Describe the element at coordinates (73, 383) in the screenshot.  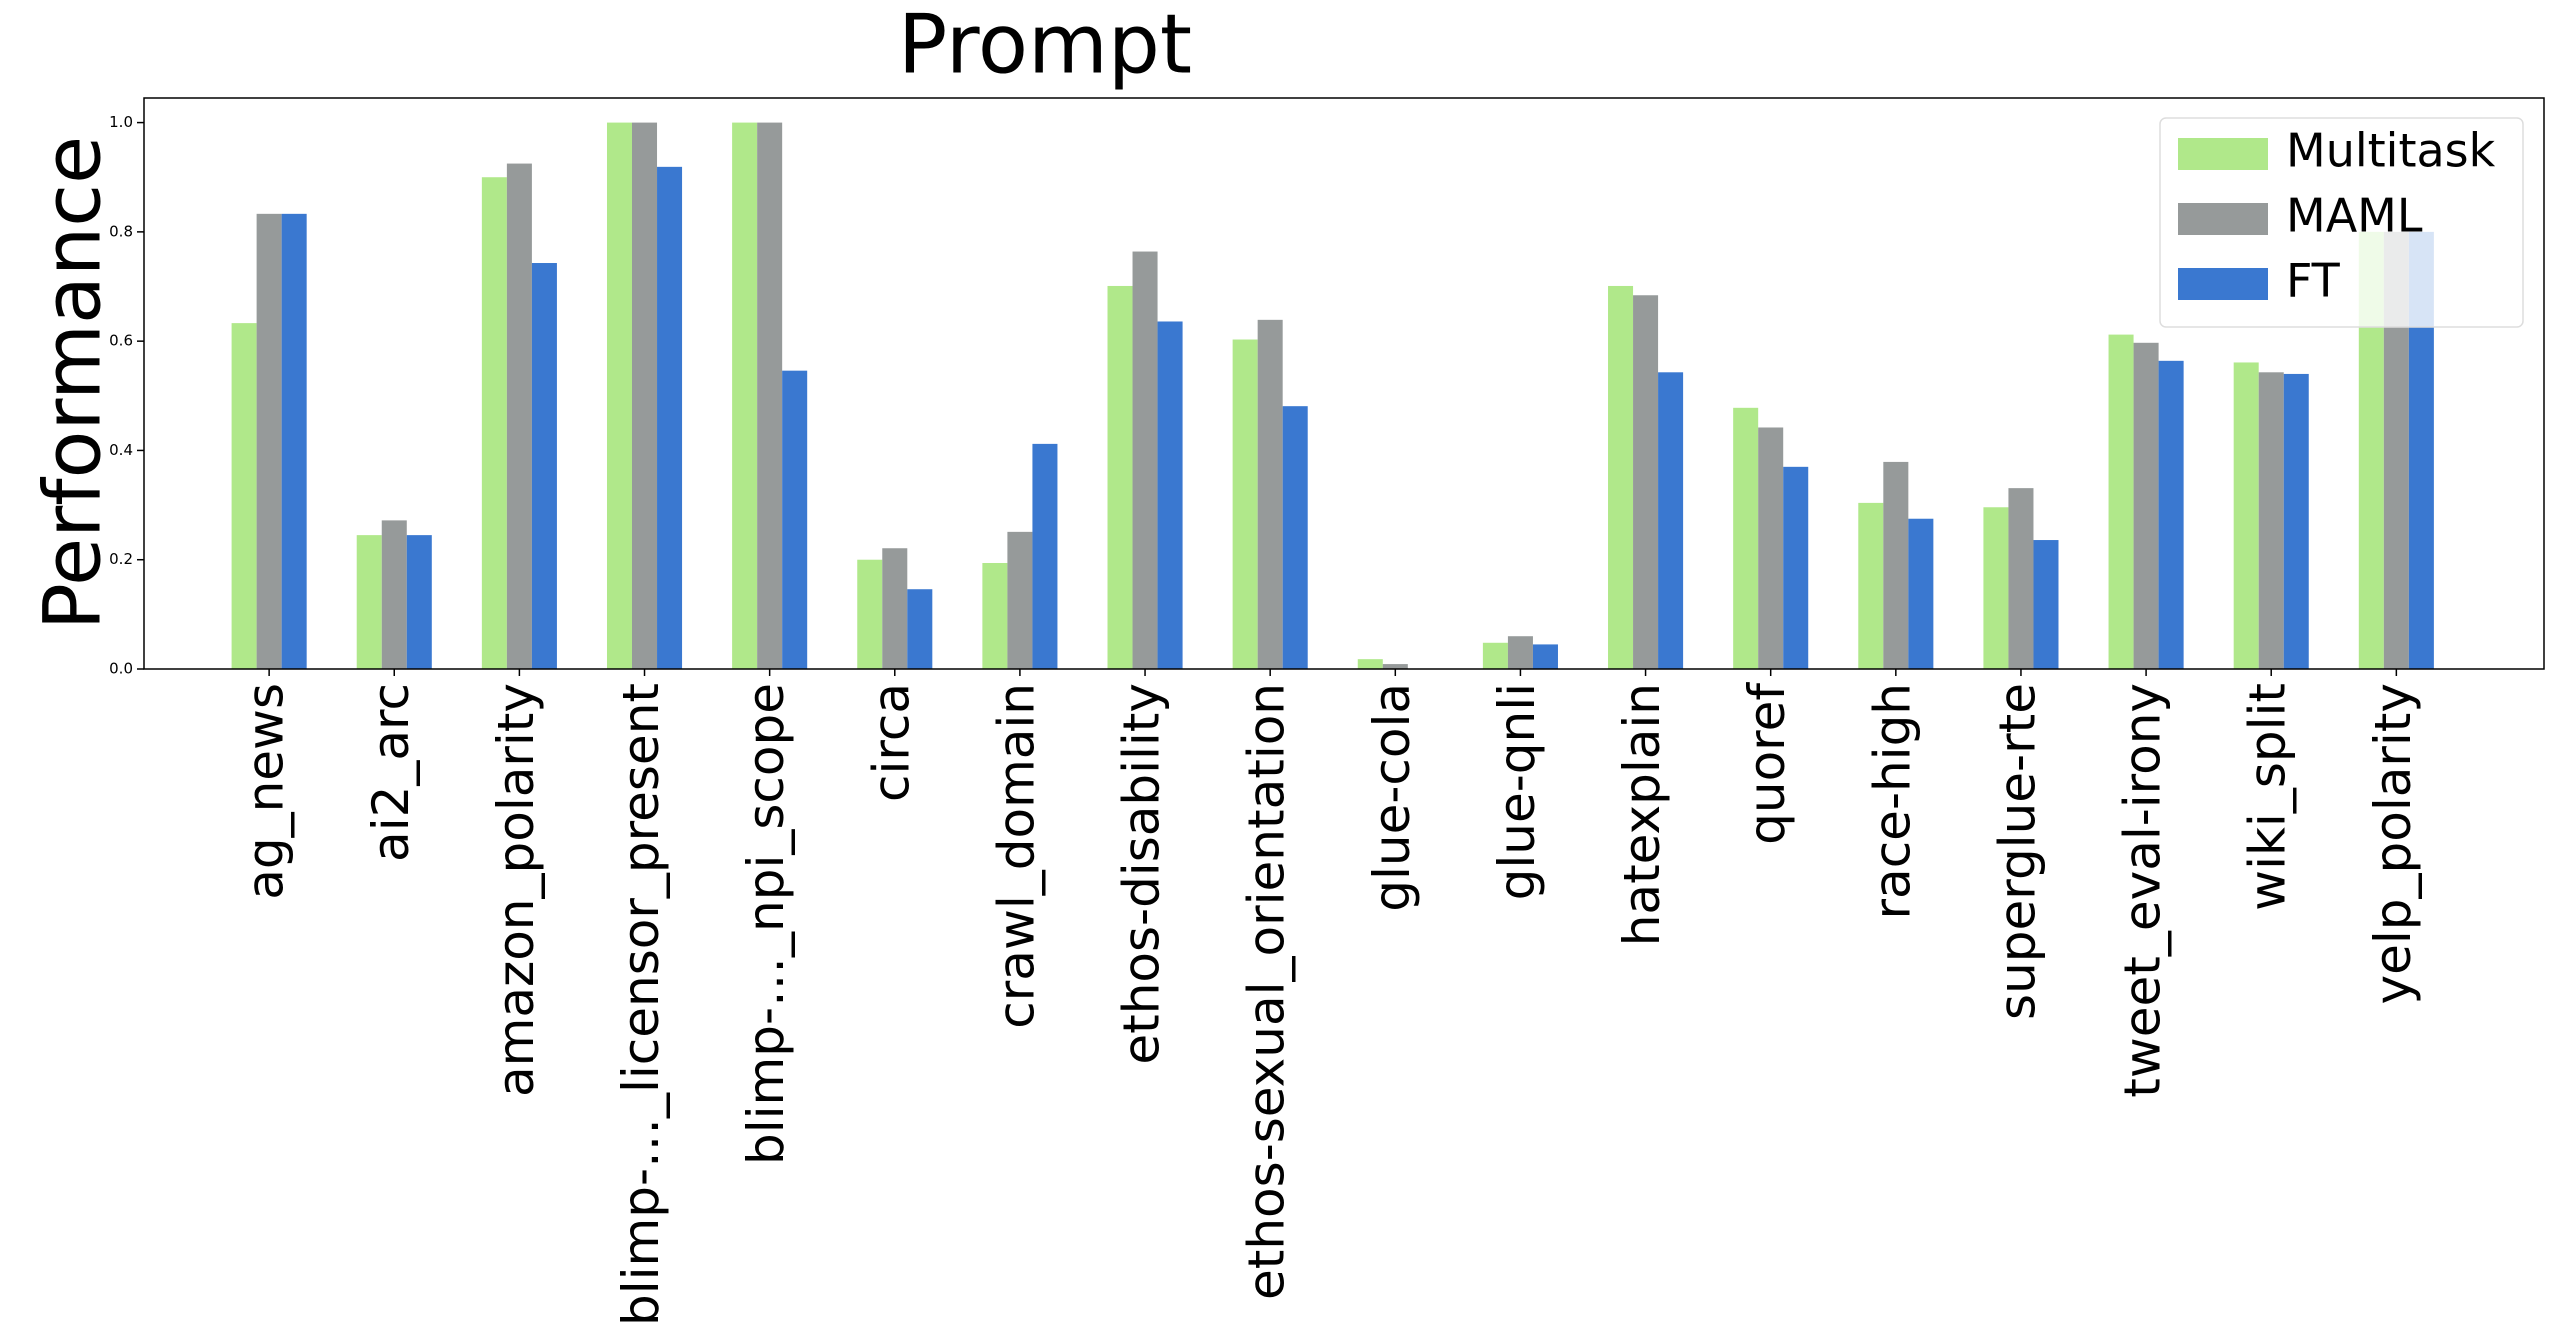
I see `y-axis-label: Performance` at that location.